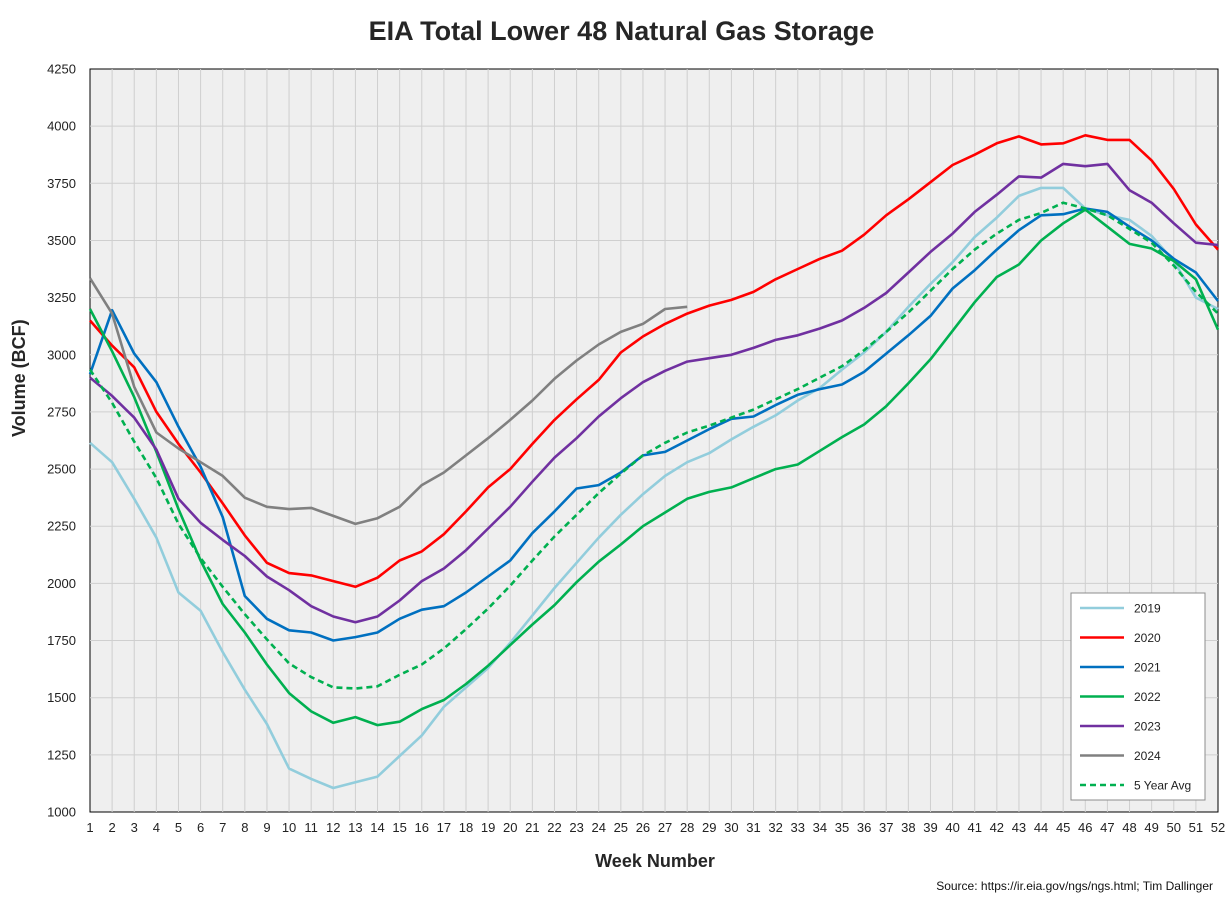  What do you see at coordinates (112, 827) in the screenshot?
I see `x-tick-label: 2` at bounding box center [112, 827].